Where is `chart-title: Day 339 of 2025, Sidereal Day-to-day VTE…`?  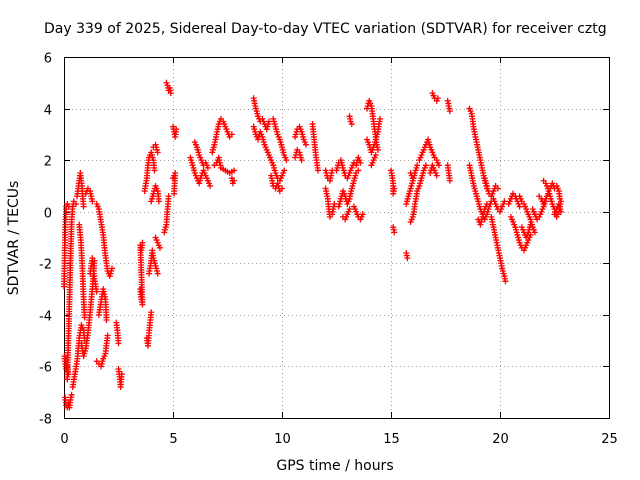
chart-title: Day 339 of 2025, Sidereal Day-to-day VTE… is located at coordinates (325, 29).